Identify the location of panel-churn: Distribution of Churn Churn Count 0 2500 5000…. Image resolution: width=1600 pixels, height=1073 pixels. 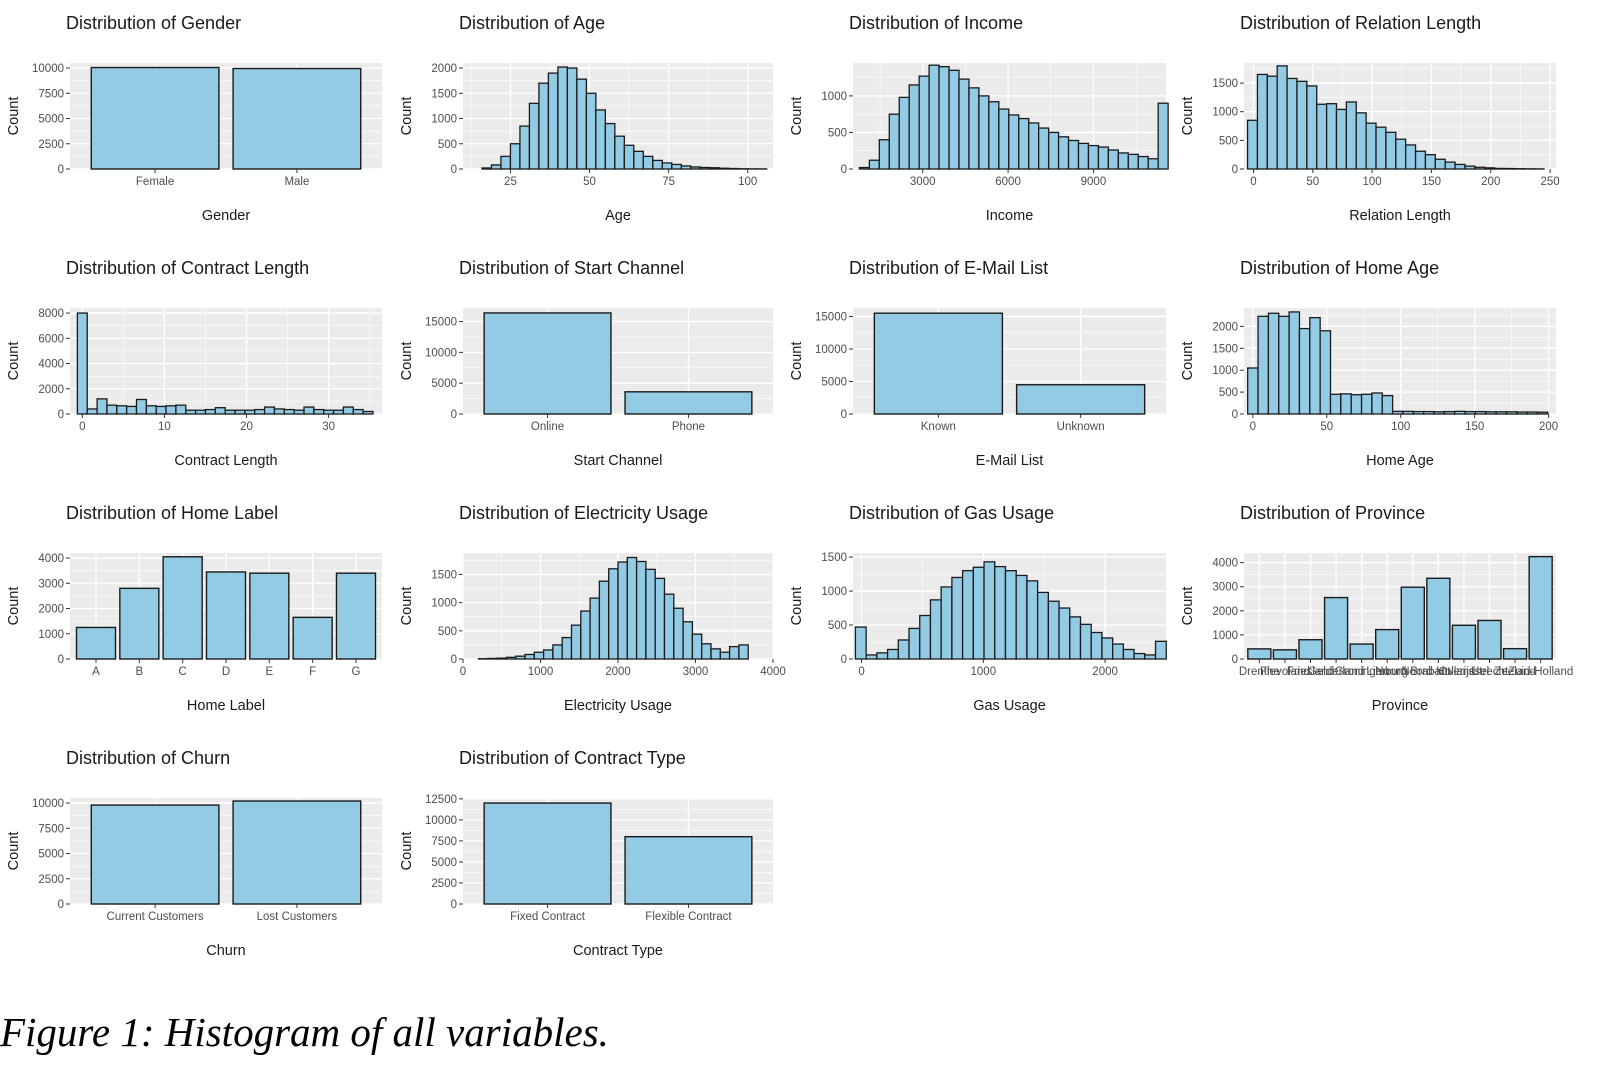
(194, 853).